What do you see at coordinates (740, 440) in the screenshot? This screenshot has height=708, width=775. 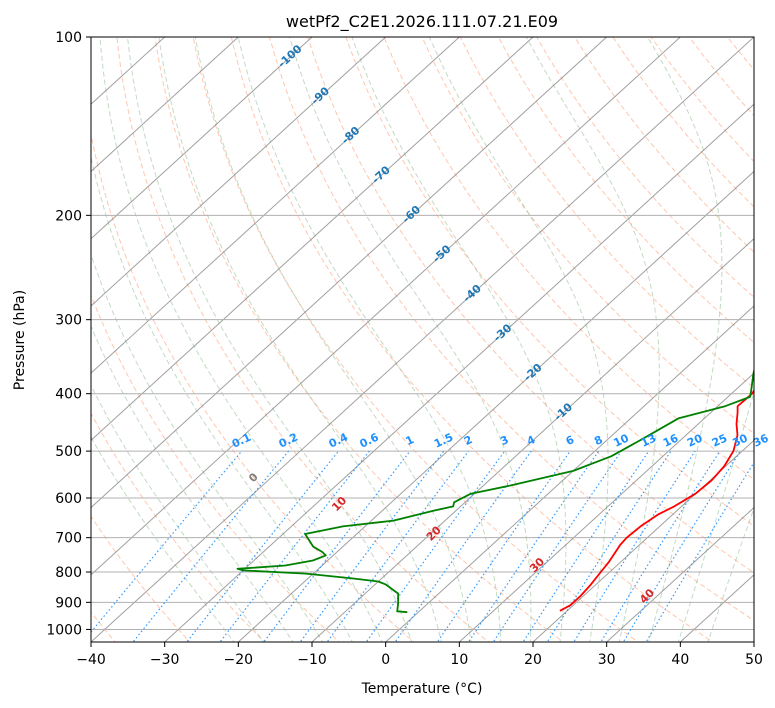 I see `mixing-ratio-label: 30` at bounding box center [740, 440].